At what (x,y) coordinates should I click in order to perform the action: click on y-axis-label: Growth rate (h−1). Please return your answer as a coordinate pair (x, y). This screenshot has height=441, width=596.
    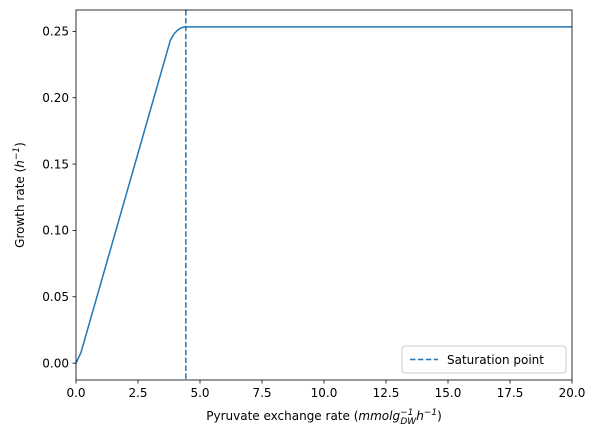
    Looking at the image, I should click on (19, 195).